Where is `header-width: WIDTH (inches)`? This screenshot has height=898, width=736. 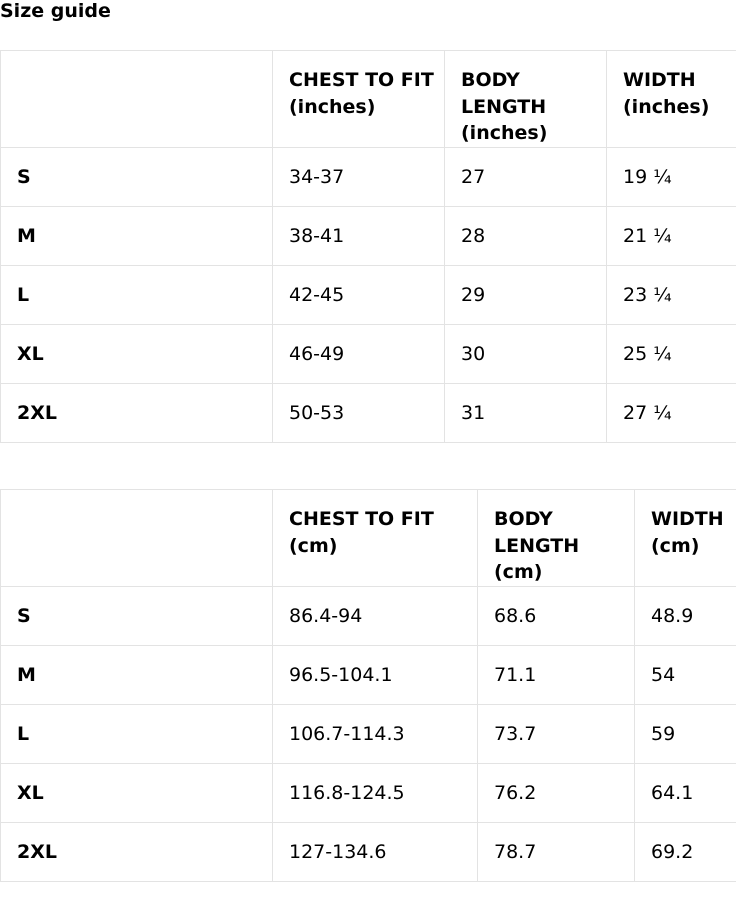
header-width: WIDTH (inches) is located at coordinates (671, 99).